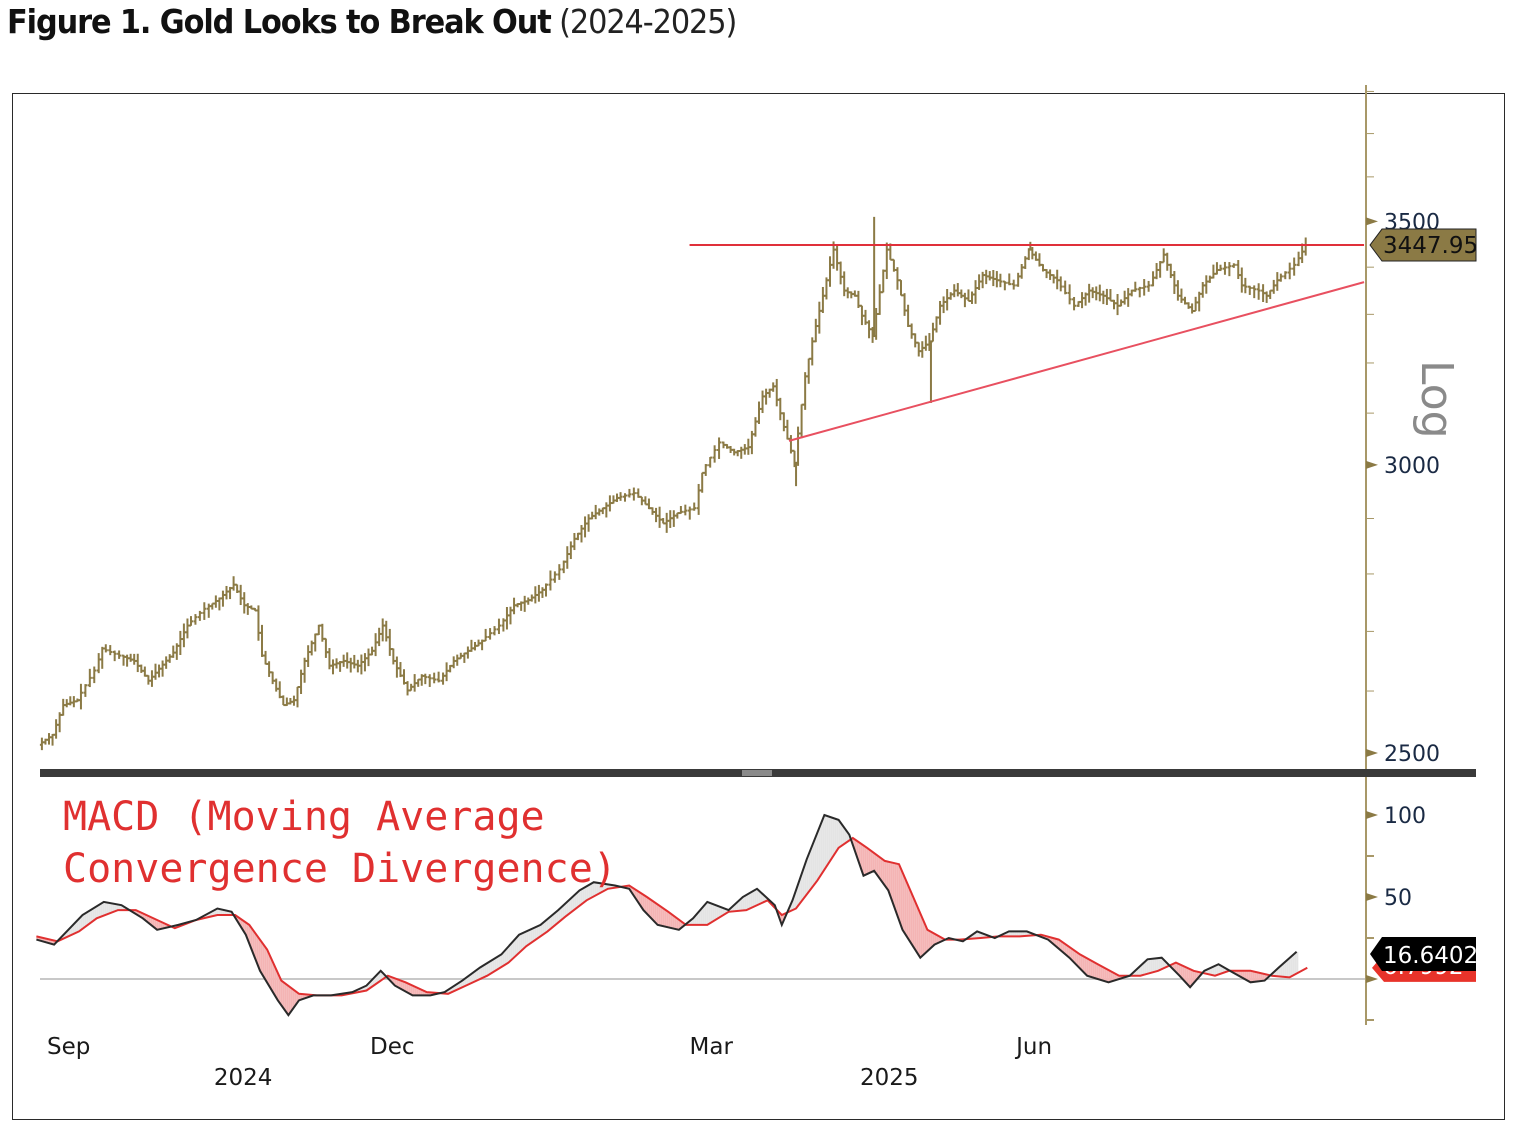 This screenshot has height=1130, width=1514. Describe the element at coordinates (757, 773) in the screenshot. I see `panel-resize-handle` at that location.